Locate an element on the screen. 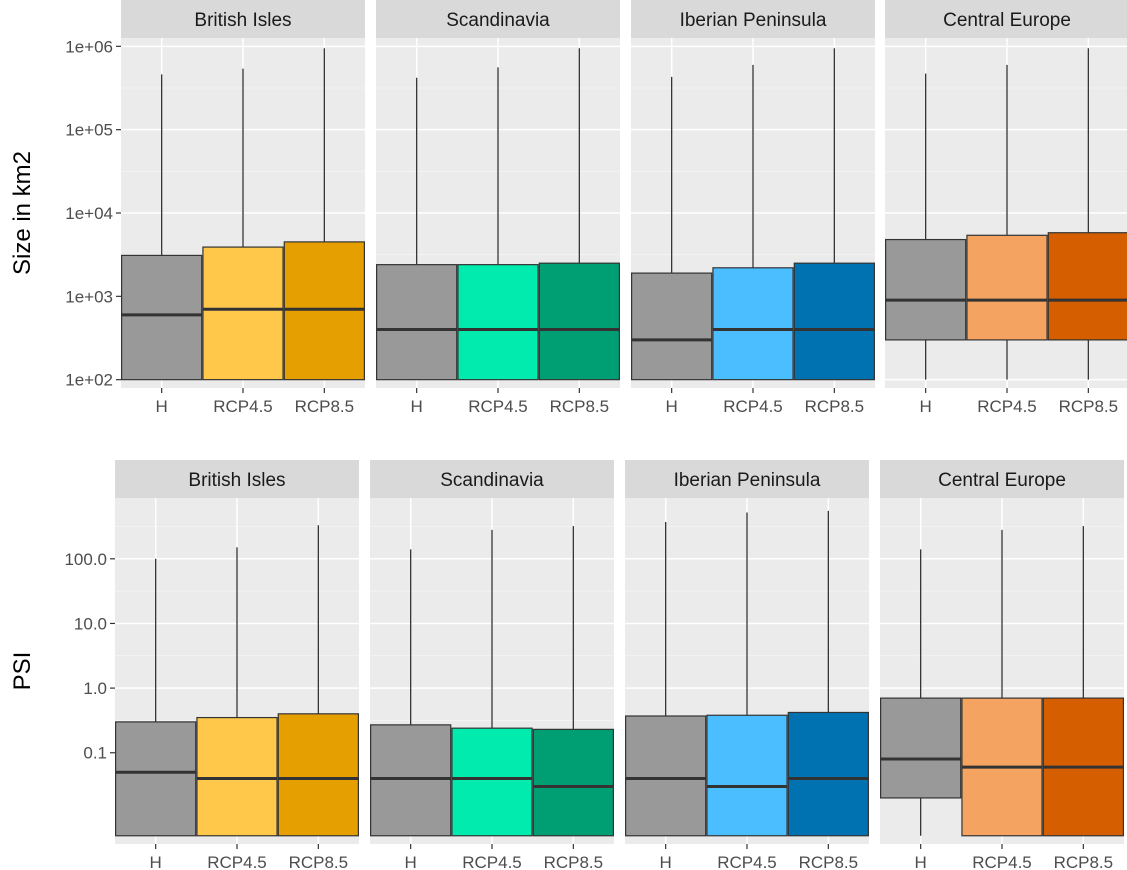  y-tick-label: 1e+02 is located at coordinates (89, 380).